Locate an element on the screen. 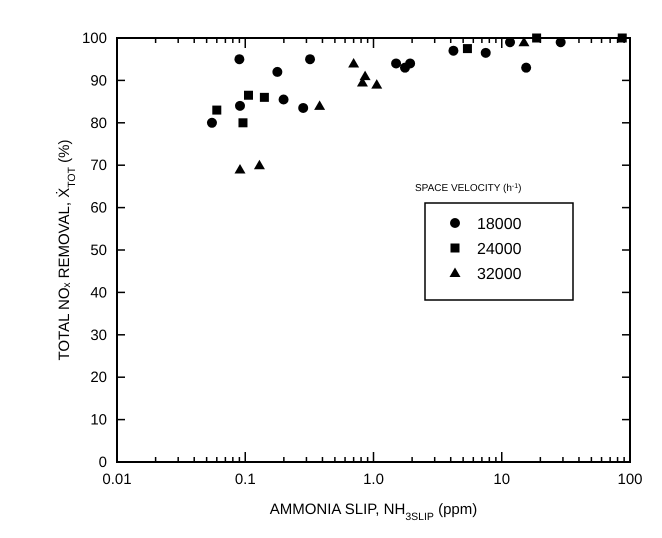 This screenshot has width=662, height=538. y-tick-label: 50 is located at coordinates (98, 250).